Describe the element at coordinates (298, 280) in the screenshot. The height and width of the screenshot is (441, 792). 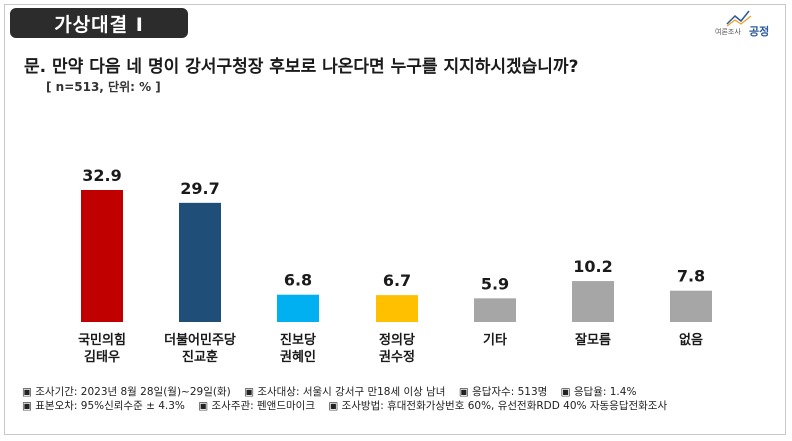
I see `bar-value-label-3: 6.8` at that location.